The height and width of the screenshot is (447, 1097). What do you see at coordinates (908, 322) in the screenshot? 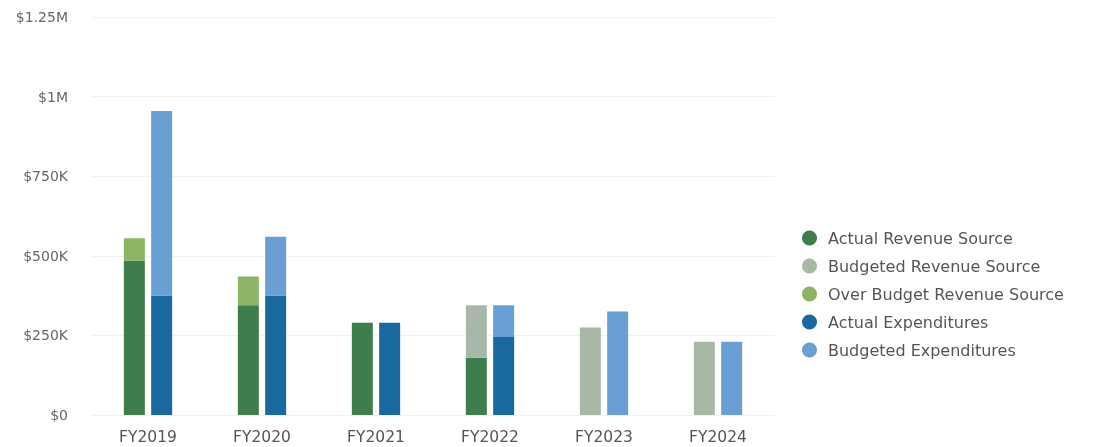
I see `legend-label: Actual Expenditures` at bounding box center [908, 322].